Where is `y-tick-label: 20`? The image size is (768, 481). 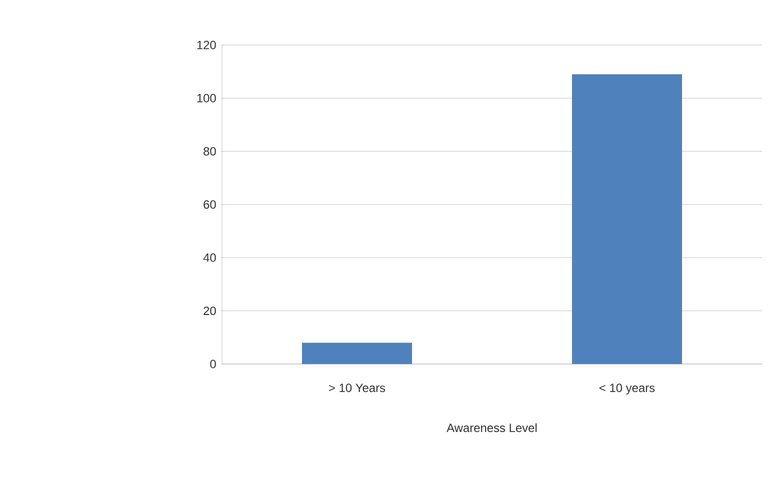
y-tick-label: 20 is located at coordinates (210, 311).